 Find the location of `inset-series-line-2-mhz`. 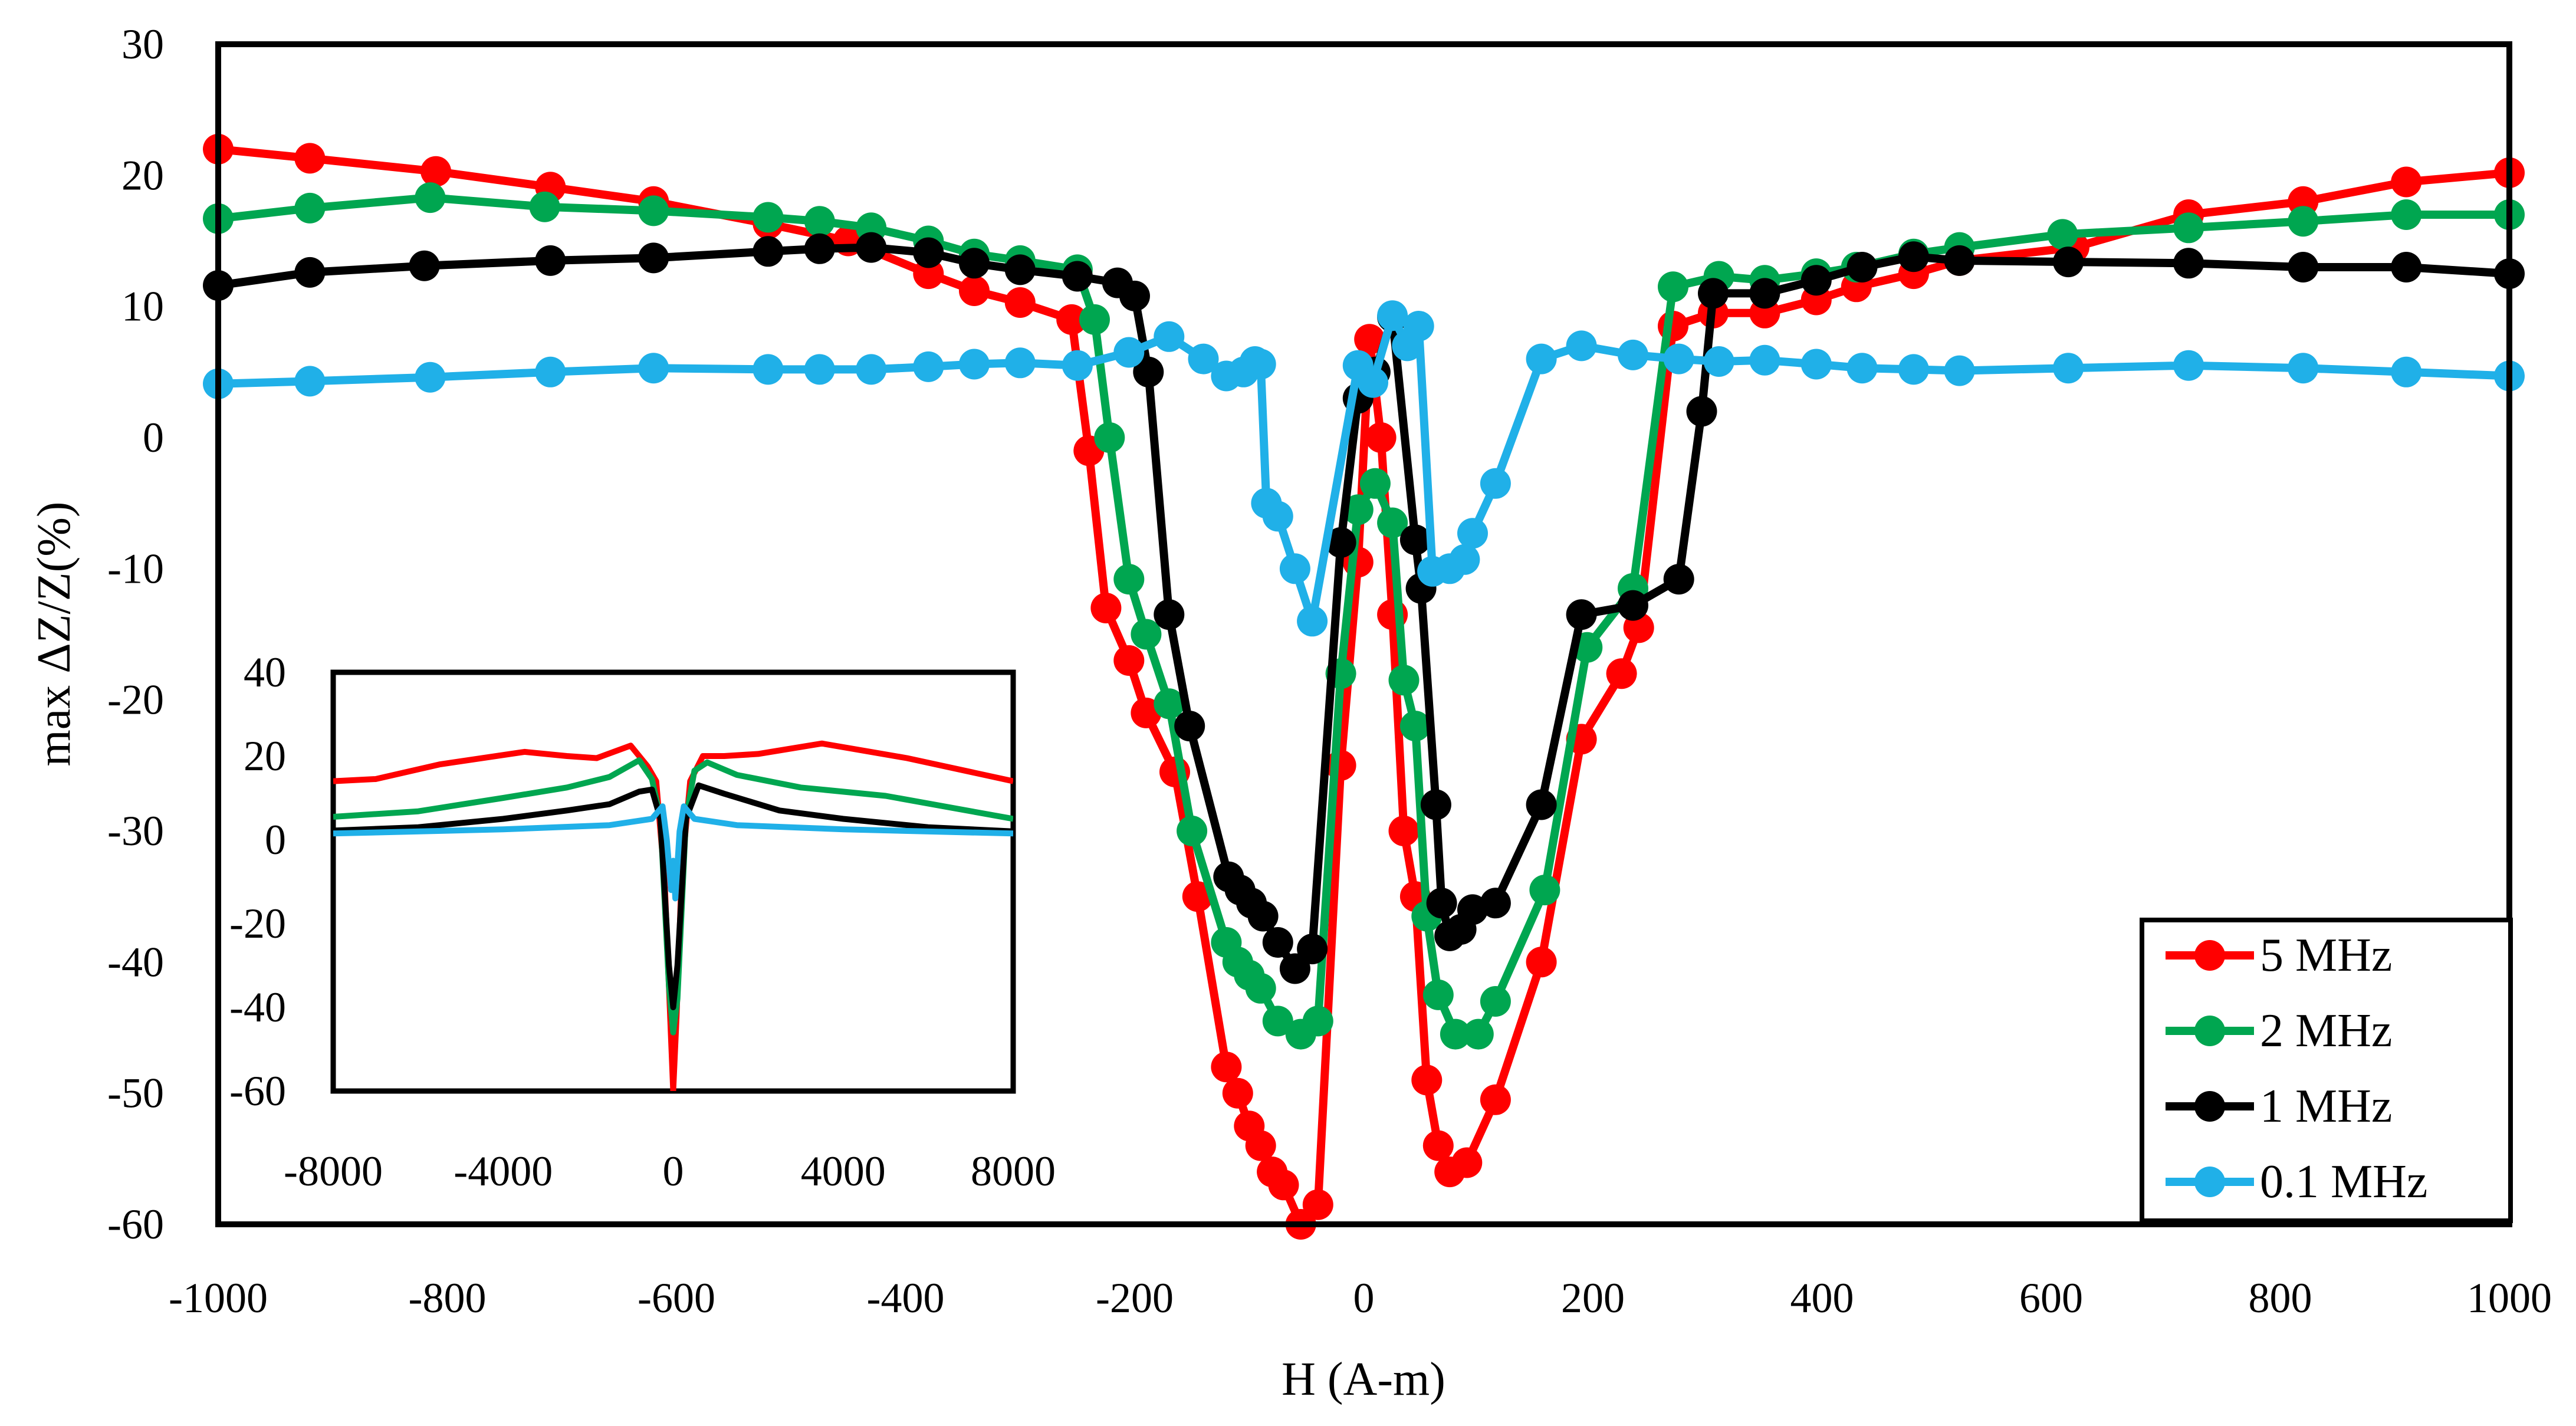

inset-series-line-2-mhz is located at coordinates (673, 896).